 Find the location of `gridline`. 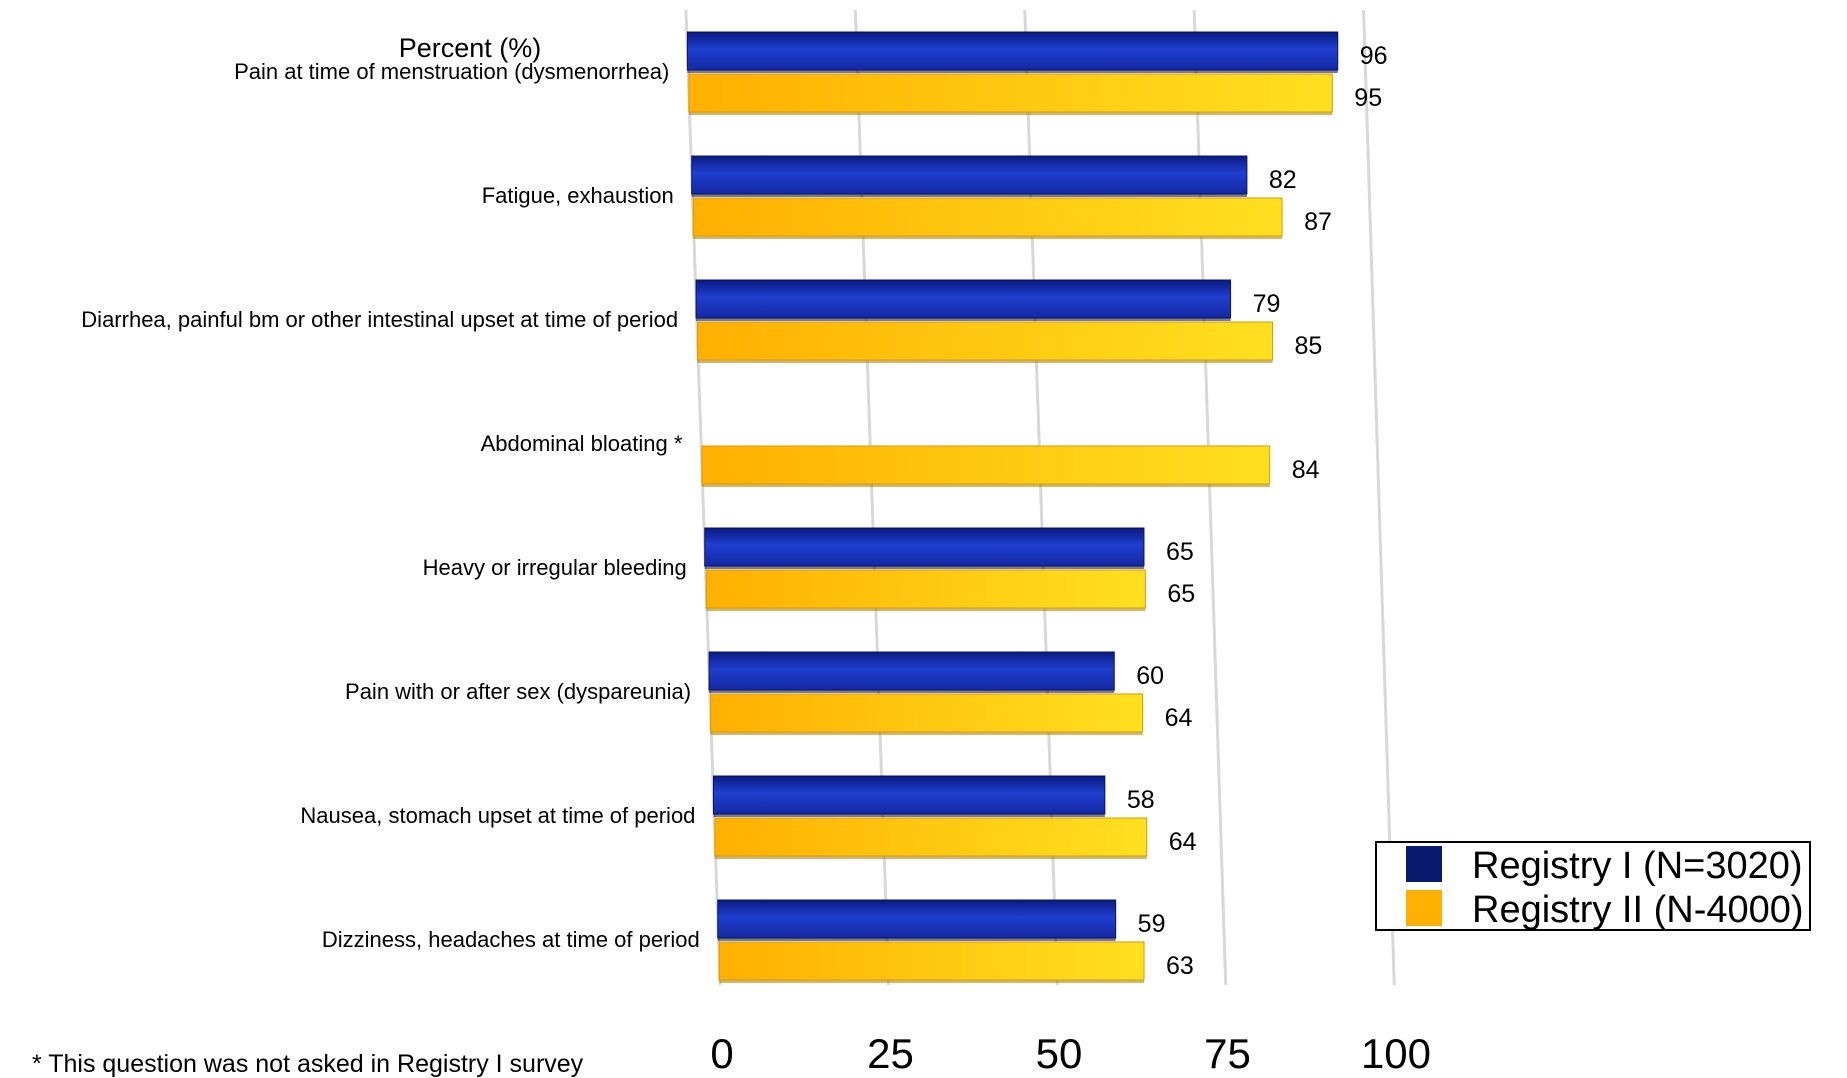

gridline is located at coordinates (1379, 497).